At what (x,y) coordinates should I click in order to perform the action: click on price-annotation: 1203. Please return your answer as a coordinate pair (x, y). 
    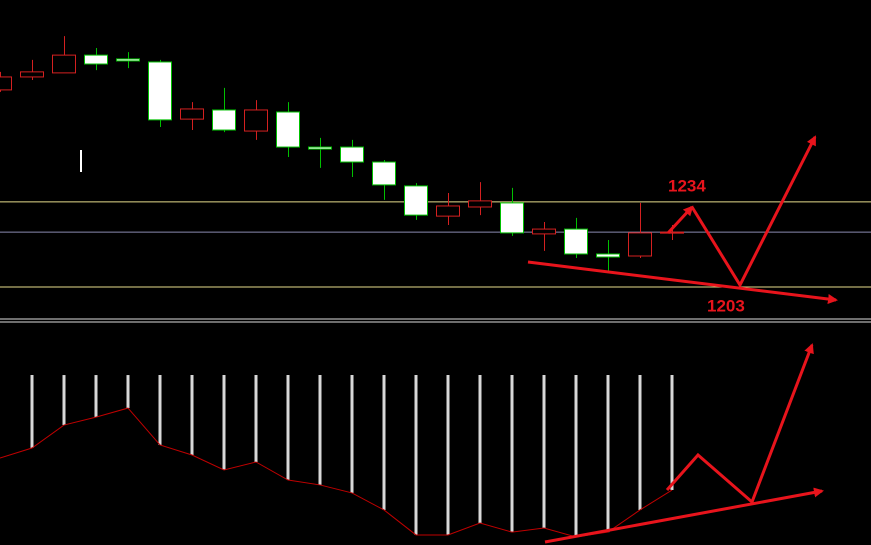
    Looking at the image, I should click on (726, 305).